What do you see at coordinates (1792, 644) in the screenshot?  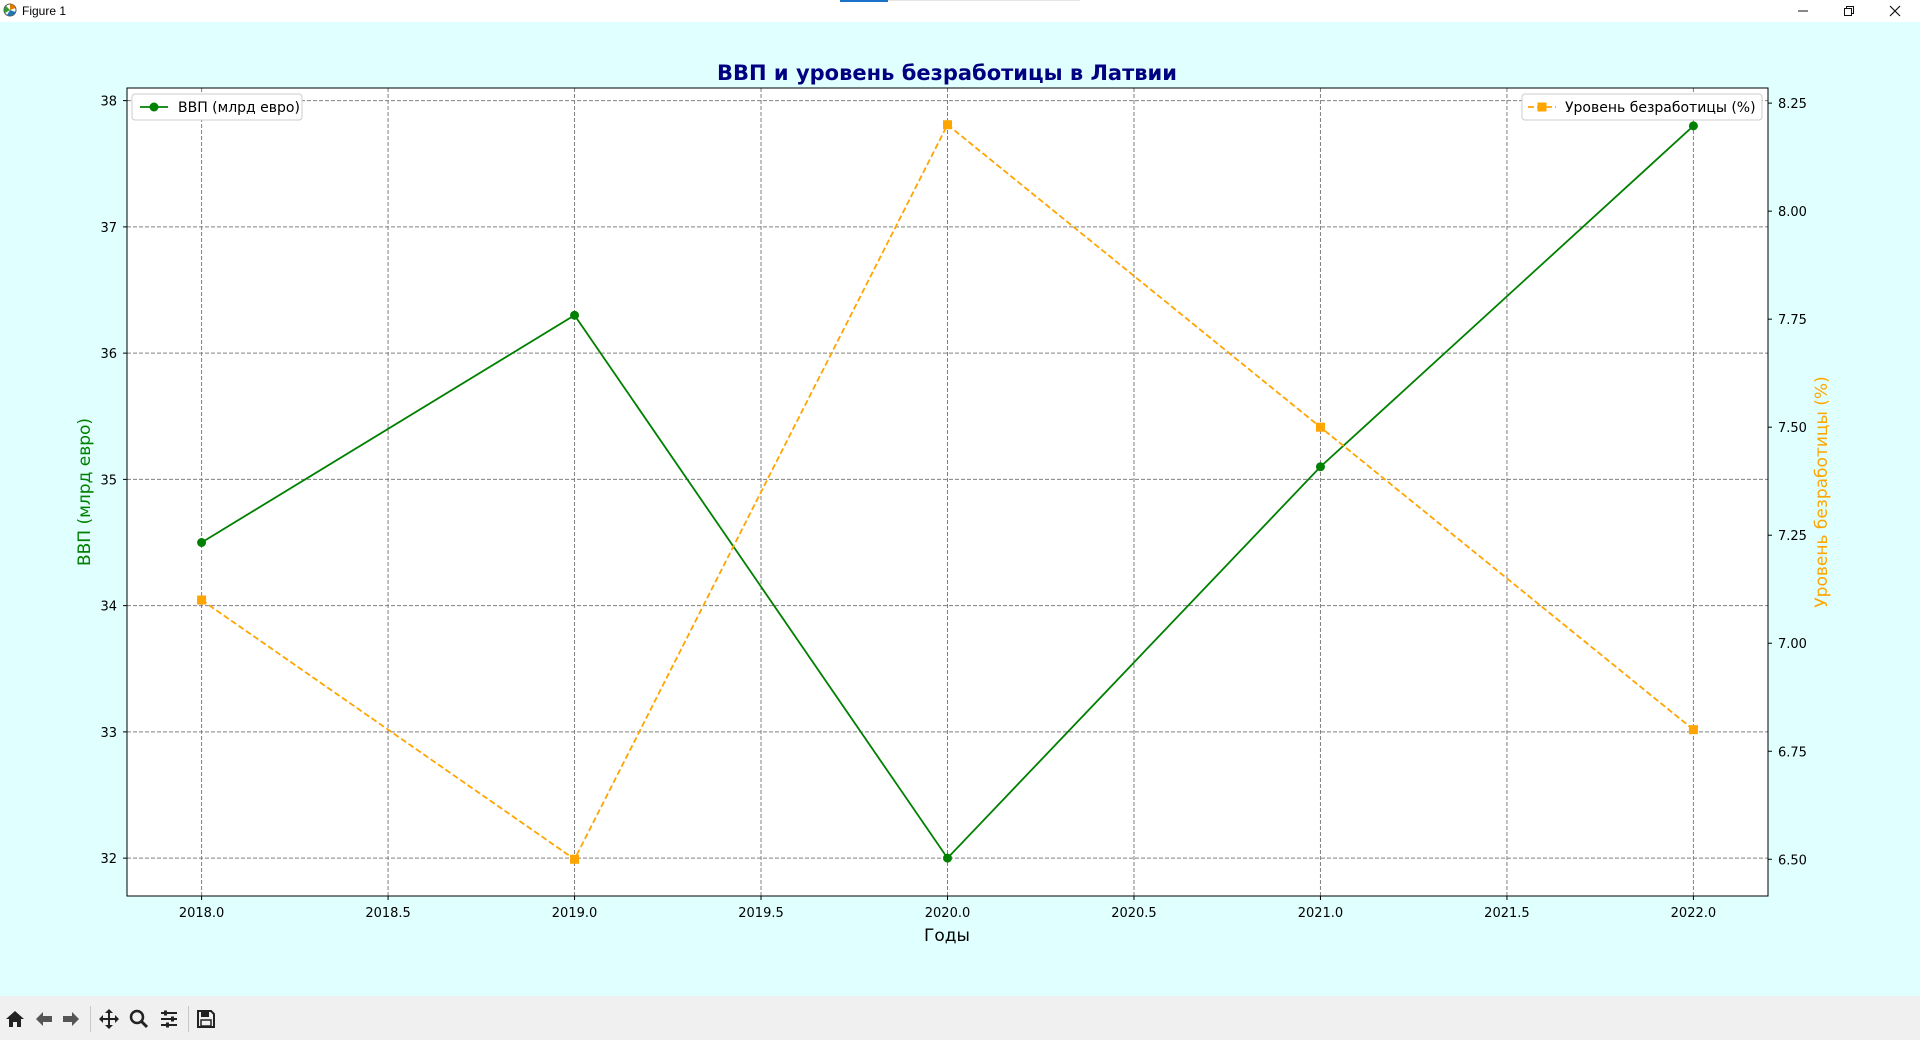 I see `y-tick-label-right: 7.00` at bounding box center [1792, 644].